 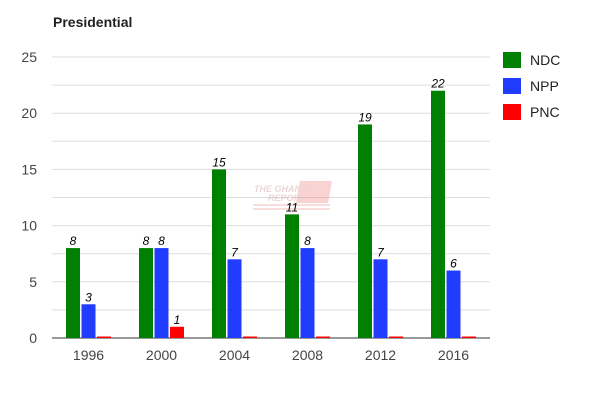 What do you see at coordinates (512, 60) in the screenshot?
I see `legend-swatch-ndc` at bounding box center [512, 60].